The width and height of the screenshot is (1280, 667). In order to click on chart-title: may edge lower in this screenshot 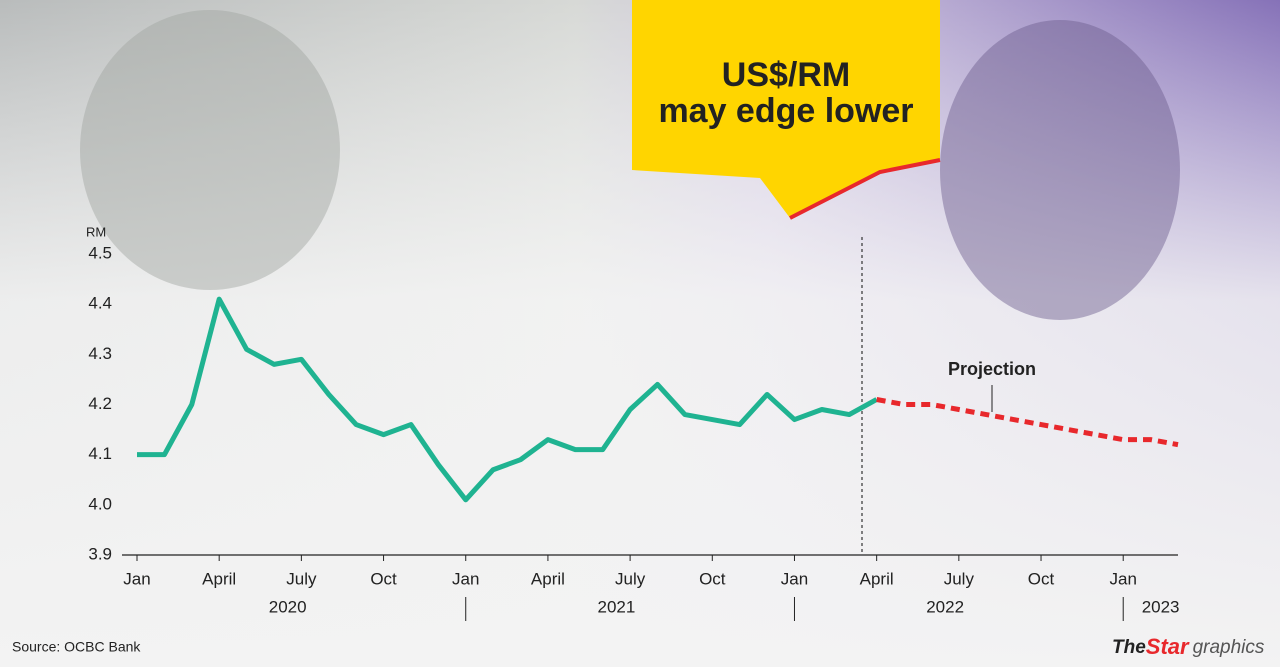, I will do `click(785, 111)`.